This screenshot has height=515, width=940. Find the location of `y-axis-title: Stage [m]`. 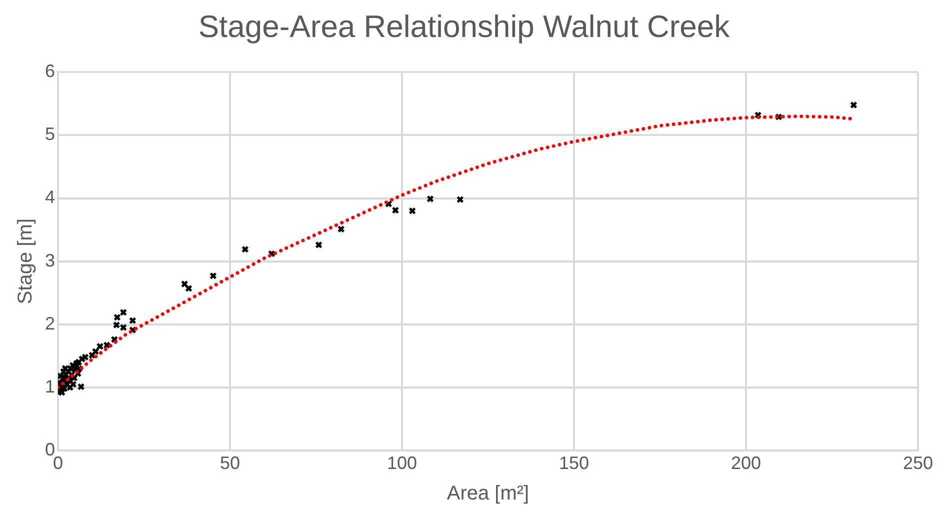

y-axis-title: Stage [m] is located at coordinates (25, 261).